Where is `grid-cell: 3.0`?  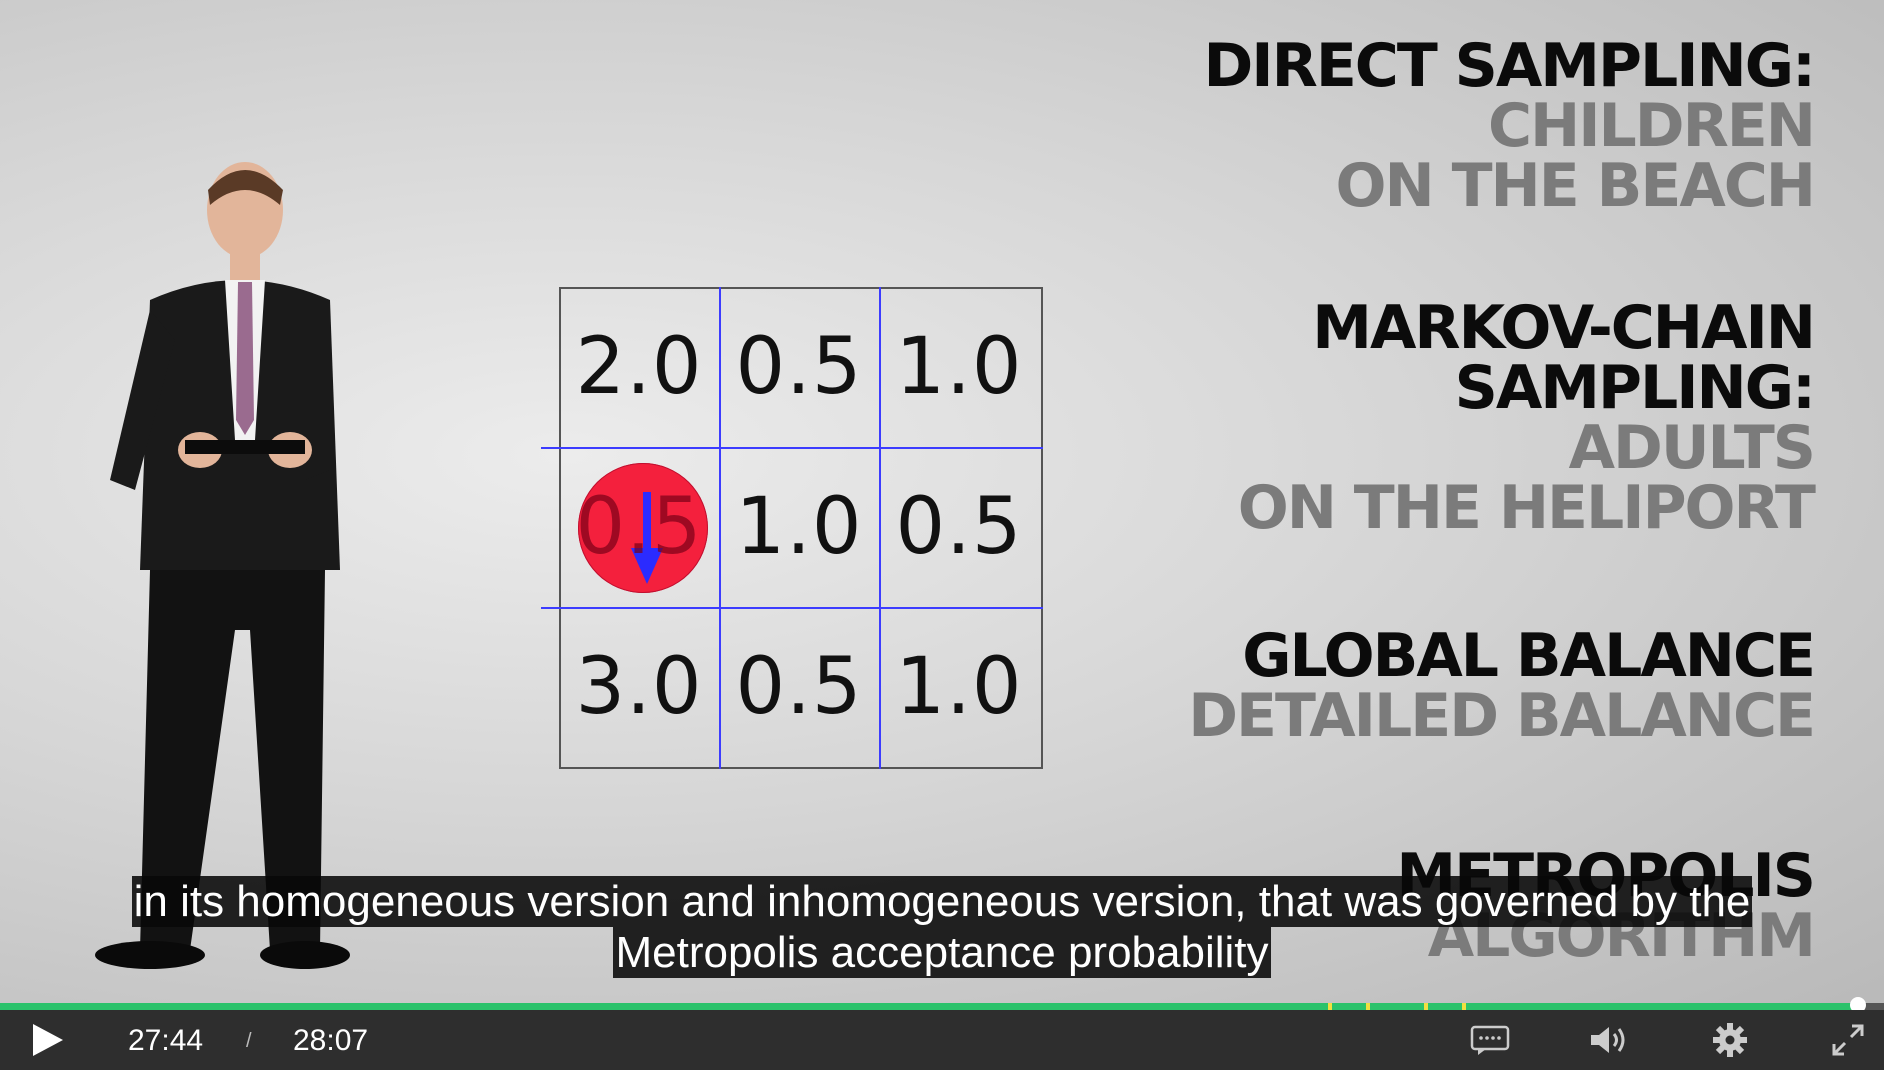 grid-cell: 3.0 is located at coordinates (639, 687).